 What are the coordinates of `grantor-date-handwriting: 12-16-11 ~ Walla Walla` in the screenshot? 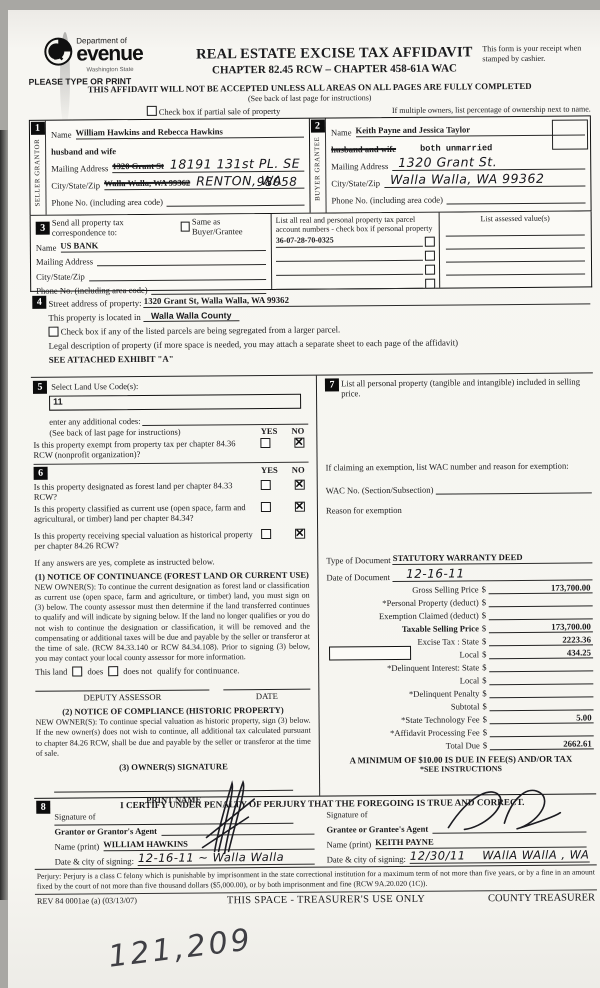 It's located at (211, 857).